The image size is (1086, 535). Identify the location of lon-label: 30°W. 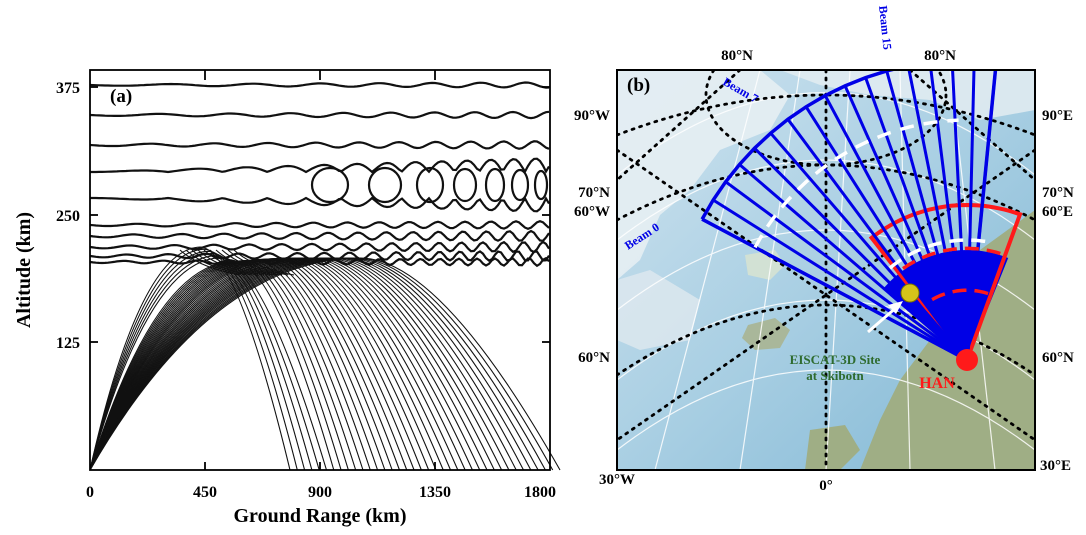
(617, 480).